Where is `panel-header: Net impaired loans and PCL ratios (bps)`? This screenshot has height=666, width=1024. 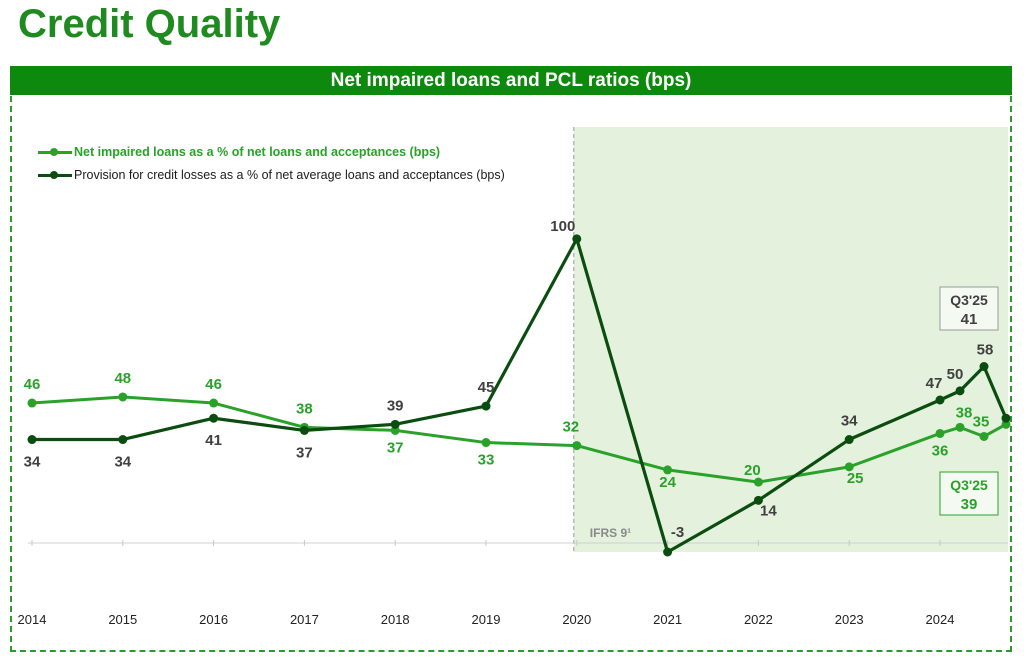 panel-header: Net impaired loans and PCL ratios (bps) is located at coordinates (511, 80).